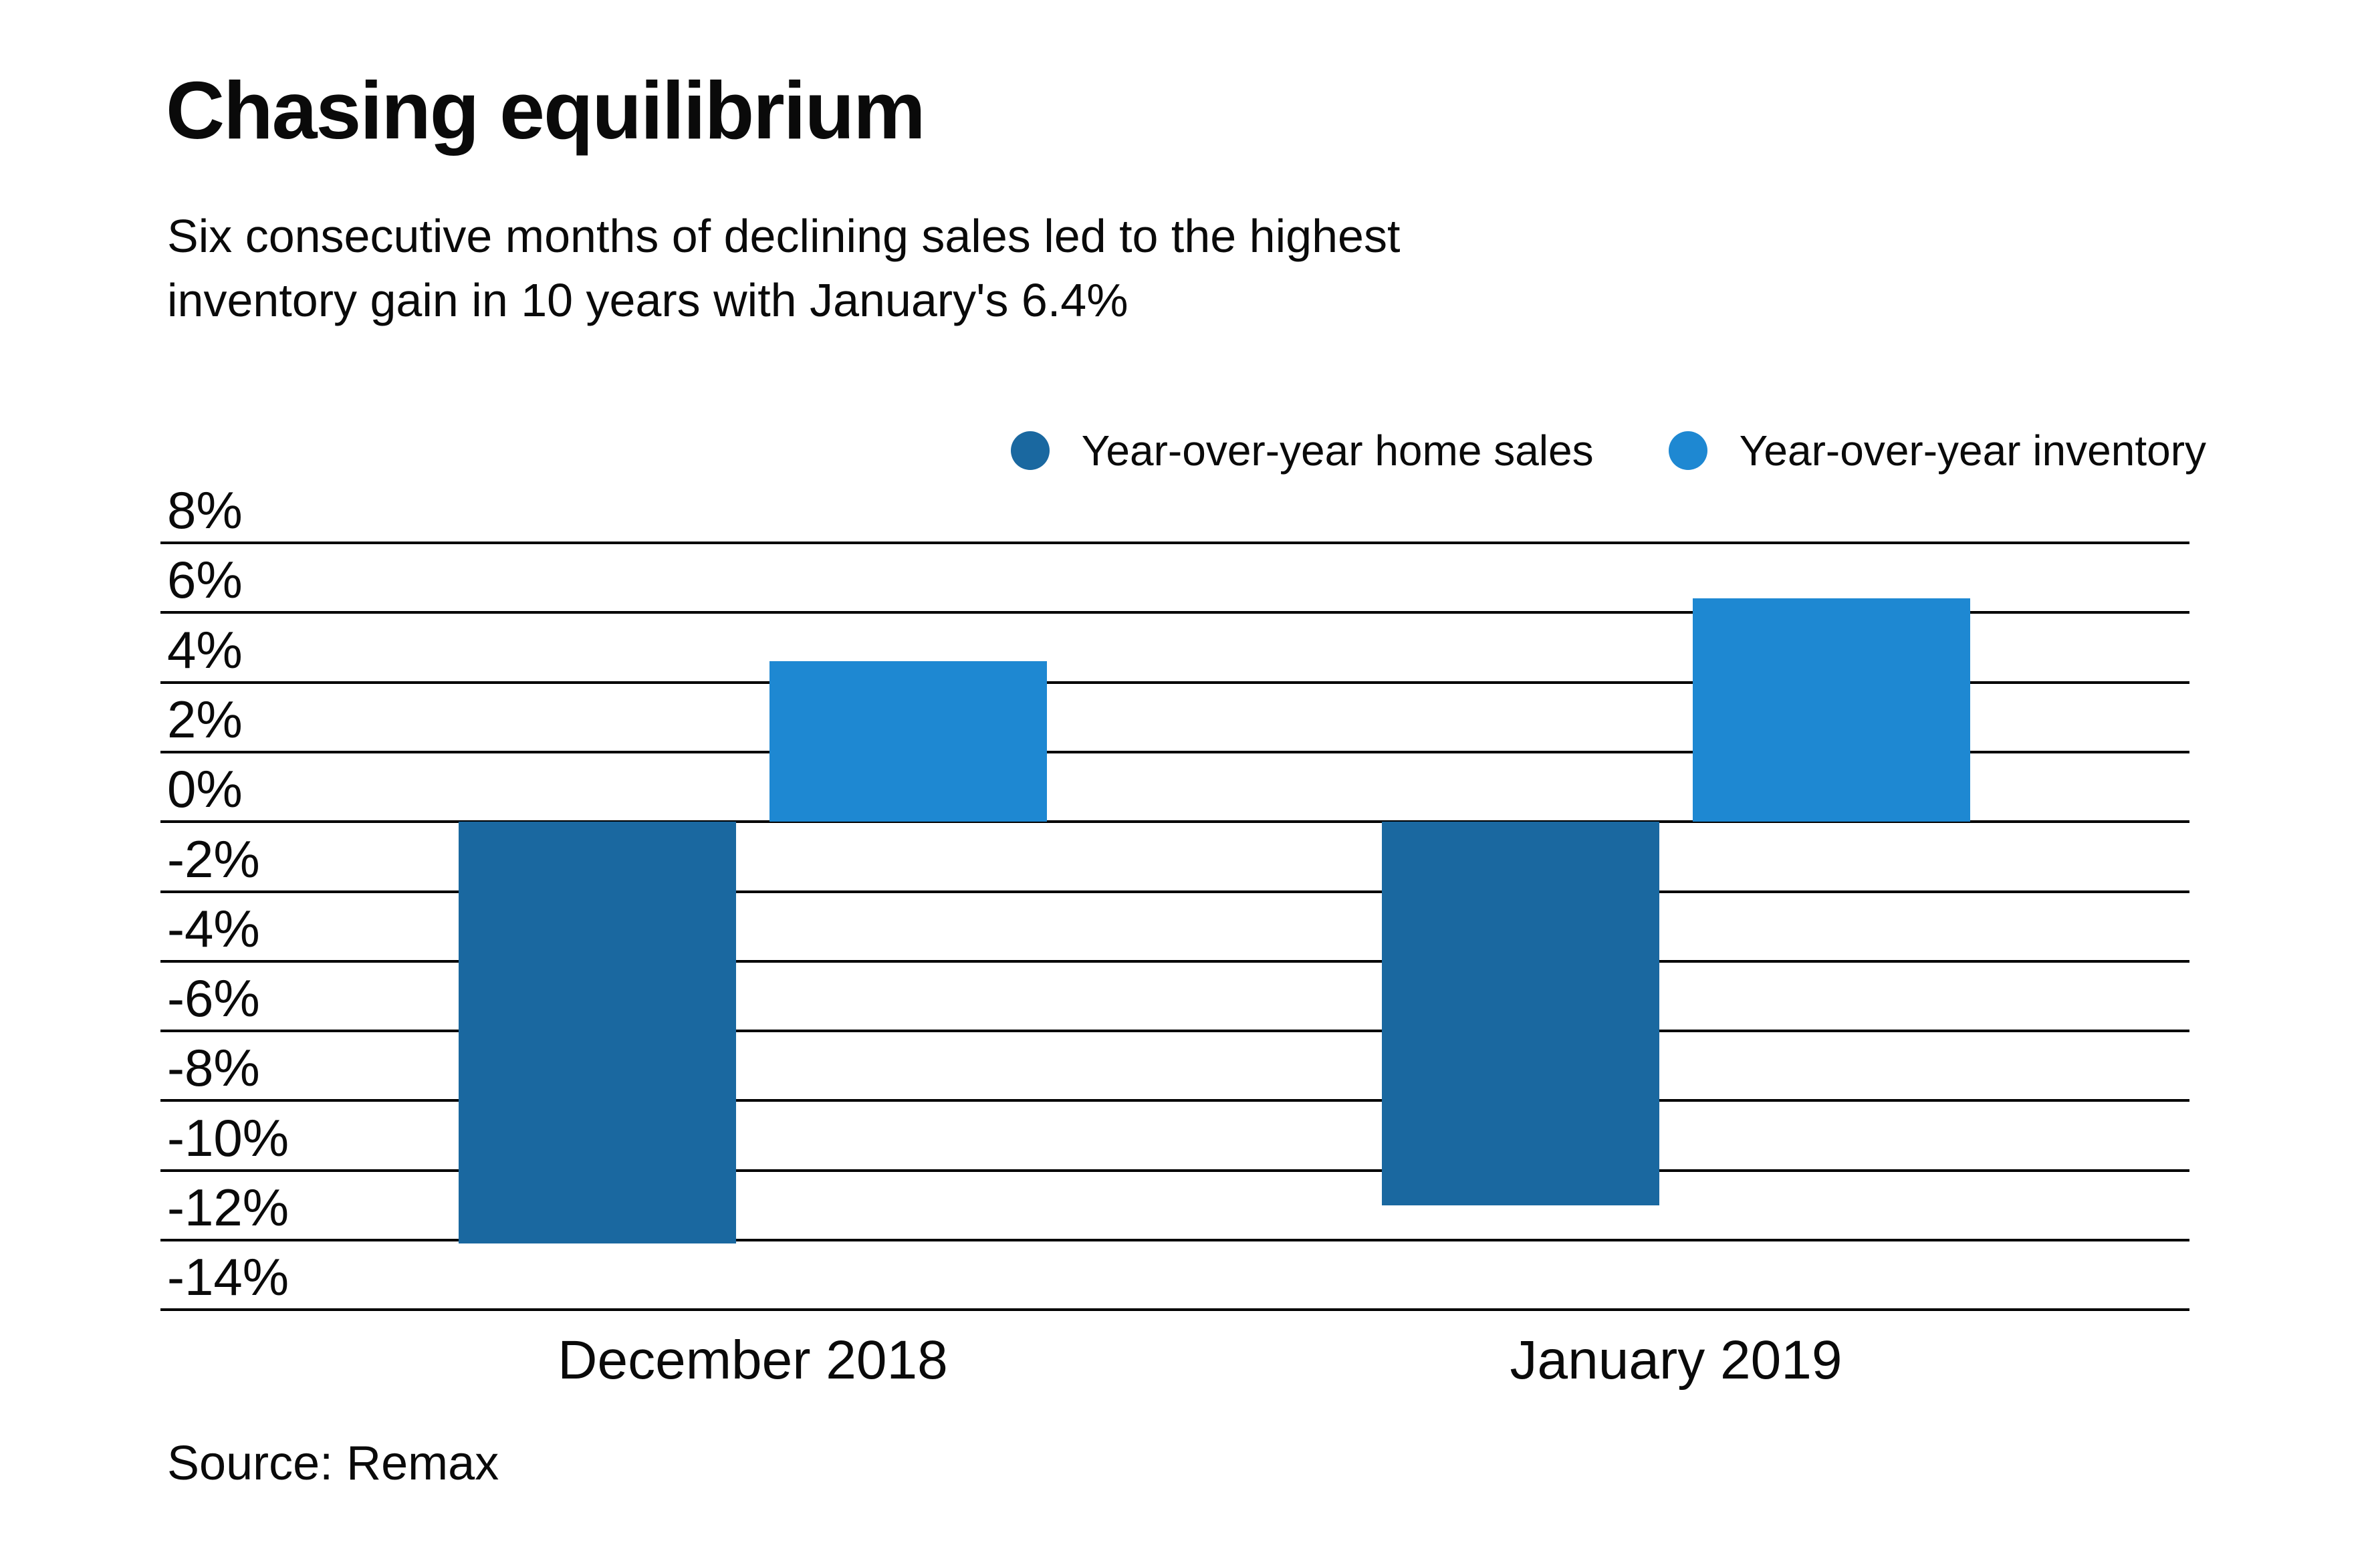 This screenshot has width=2380, height=1551. I want to click on gridline-4%, so click(1174, 682).